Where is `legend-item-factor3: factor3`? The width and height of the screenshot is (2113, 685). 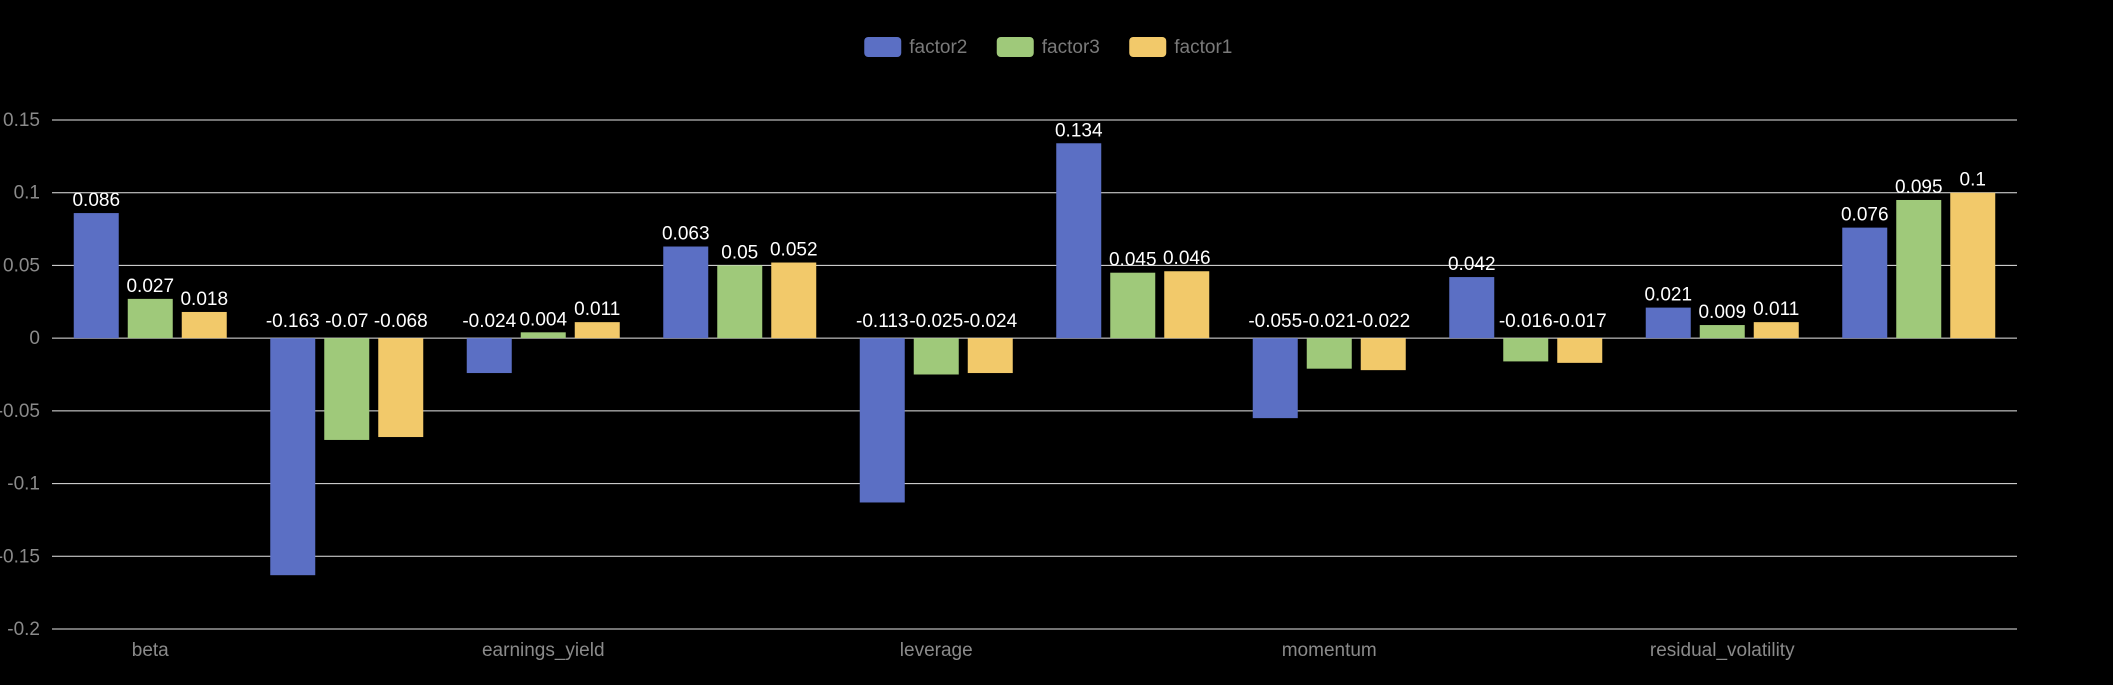
legend-item-factor3: factor3 is located at coordinates (1048, 47).